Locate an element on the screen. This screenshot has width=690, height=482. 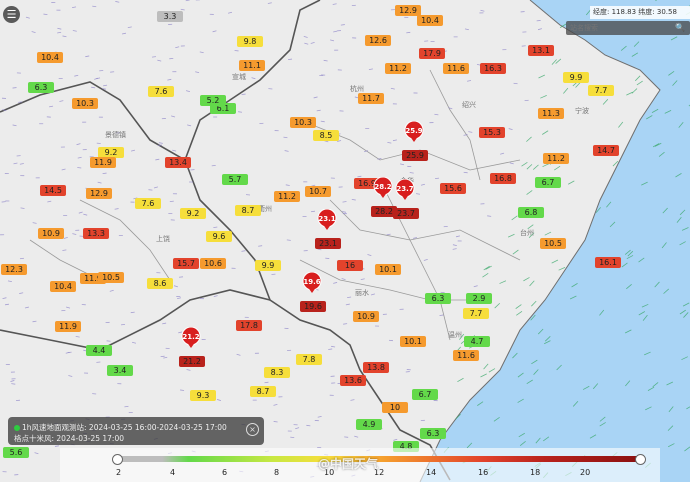
station-label: 17.9 is located at coordinates (432, 53).